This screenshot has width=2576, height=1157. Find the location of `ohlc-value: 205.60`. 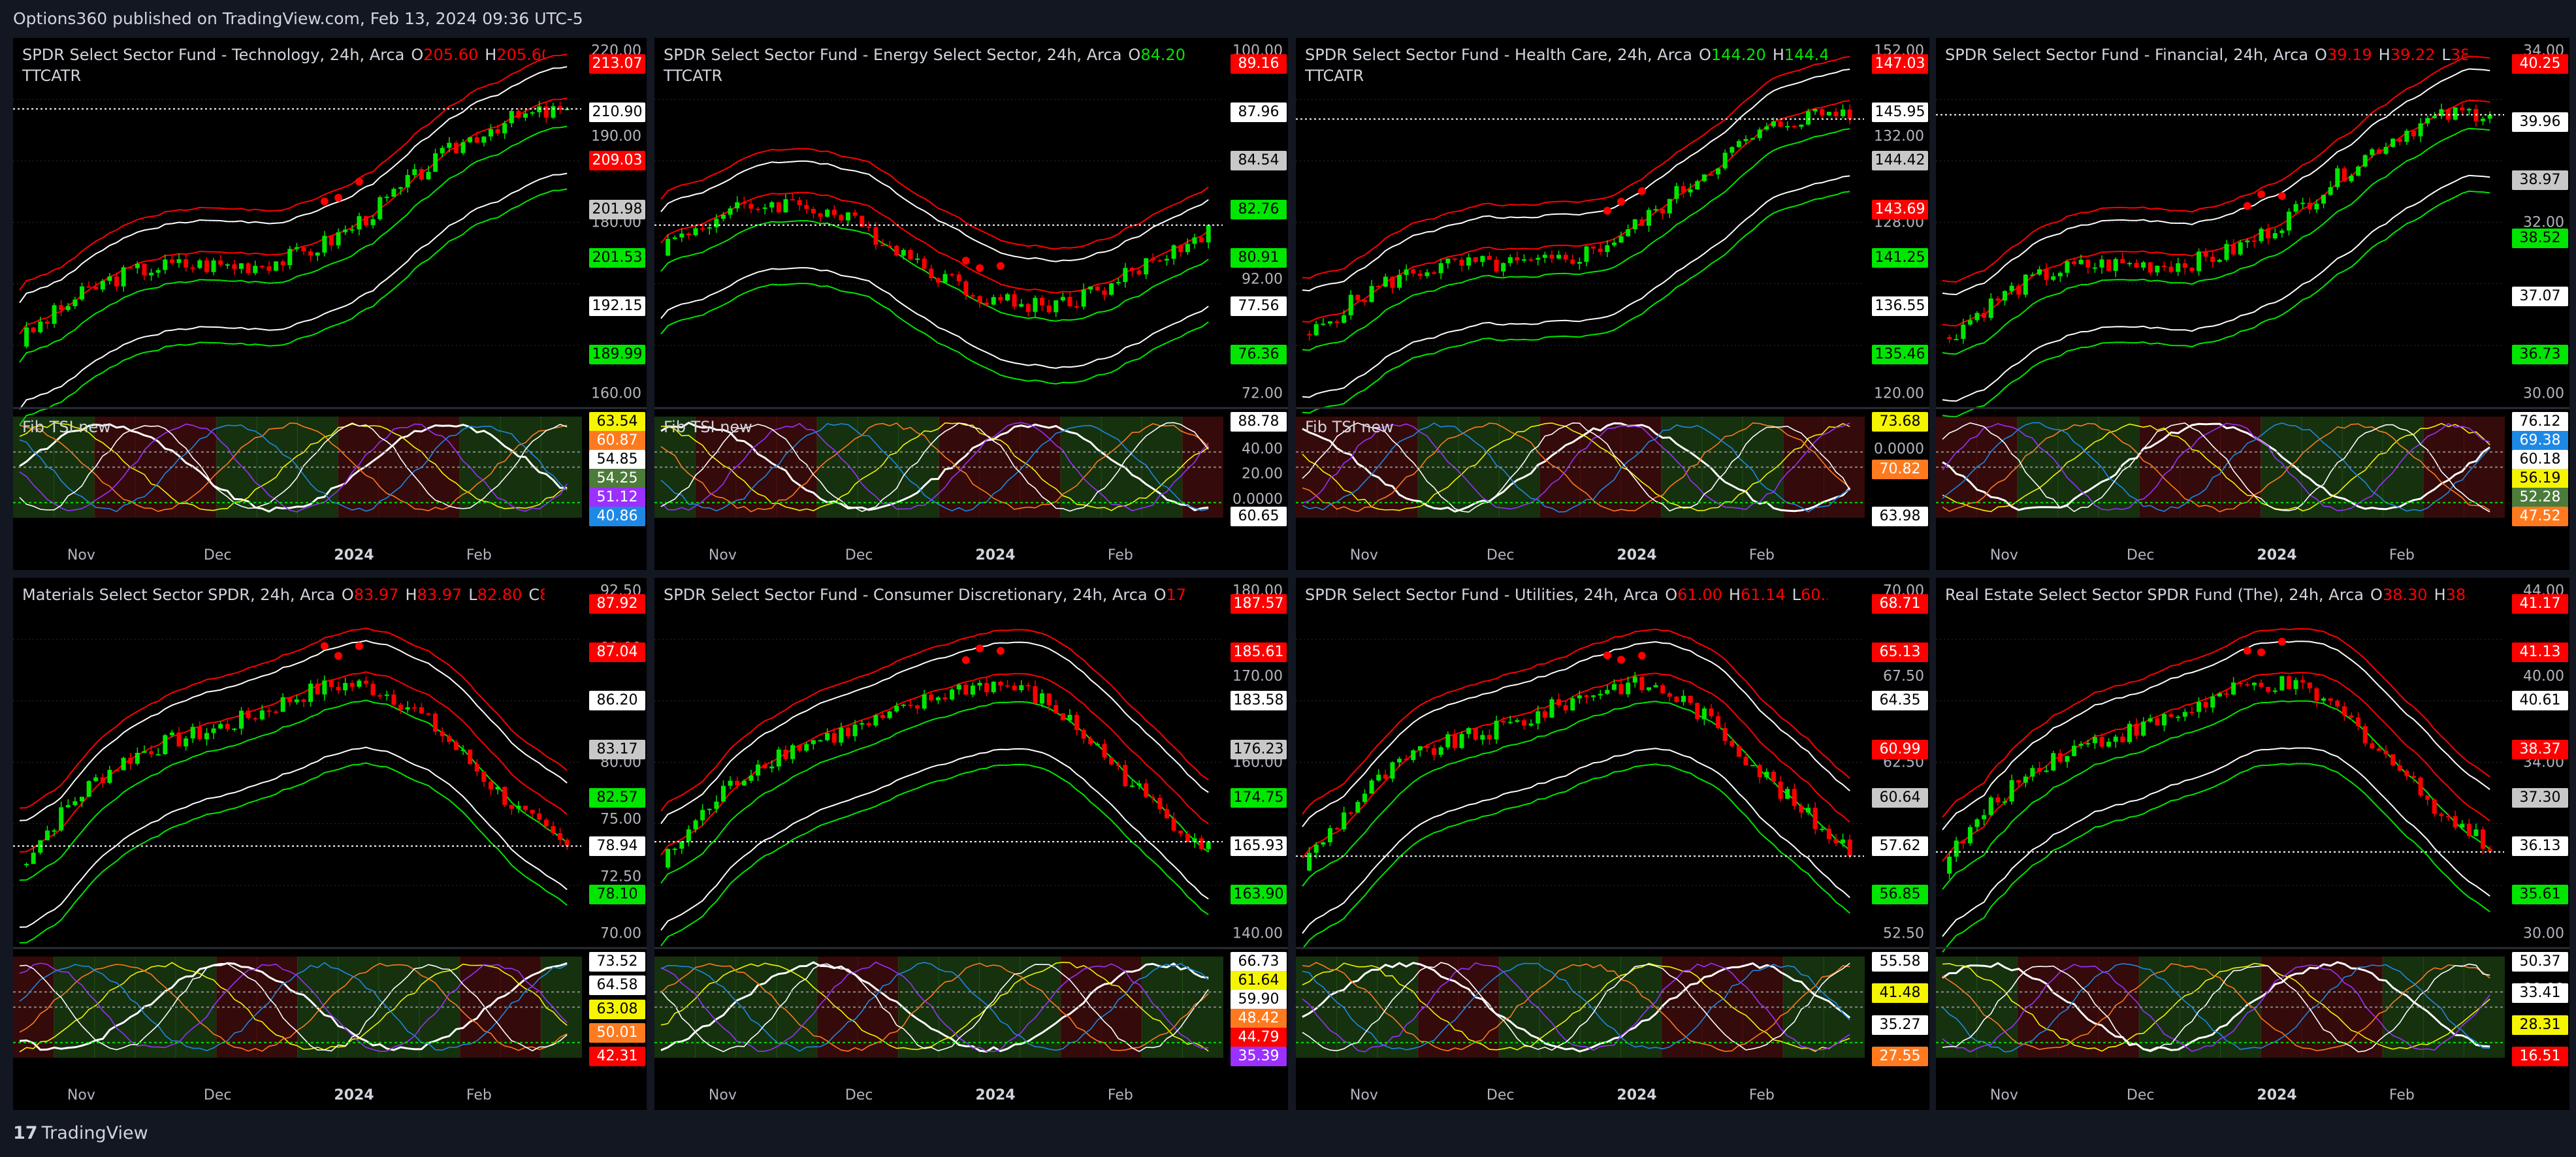

ohlc-value: 205.60 is located at coordinates (520, 55).